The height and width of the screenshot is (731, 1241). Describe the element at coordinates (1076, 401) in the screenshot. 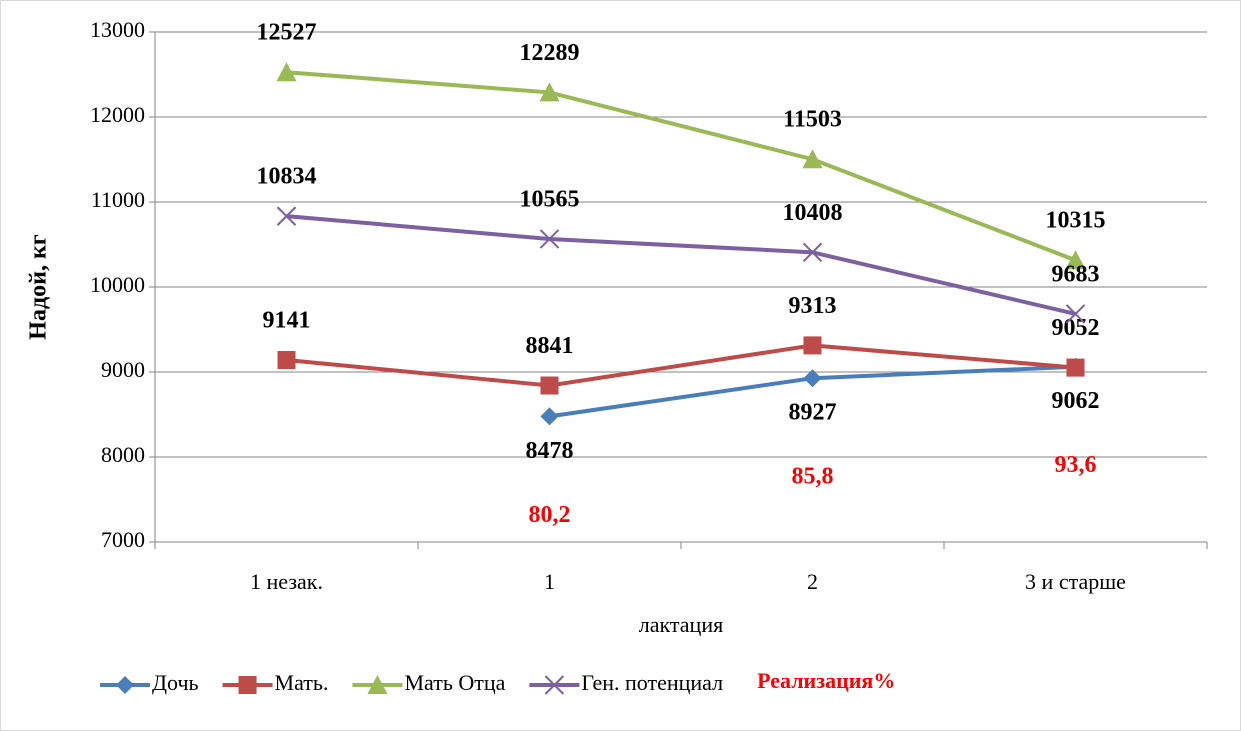

I see `data-label: 9062` at that location.